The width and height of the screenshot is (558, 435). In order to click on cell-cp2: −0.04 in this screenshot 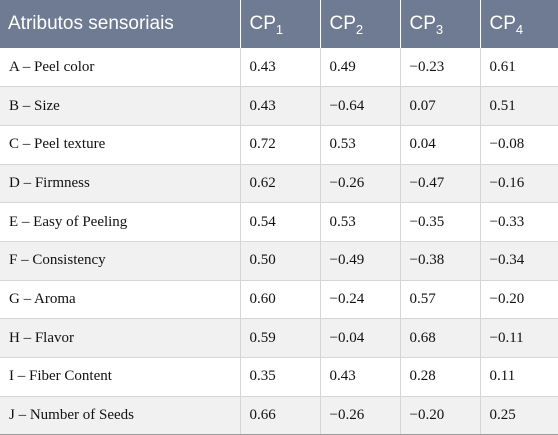, I will do `click(359, 338)`.